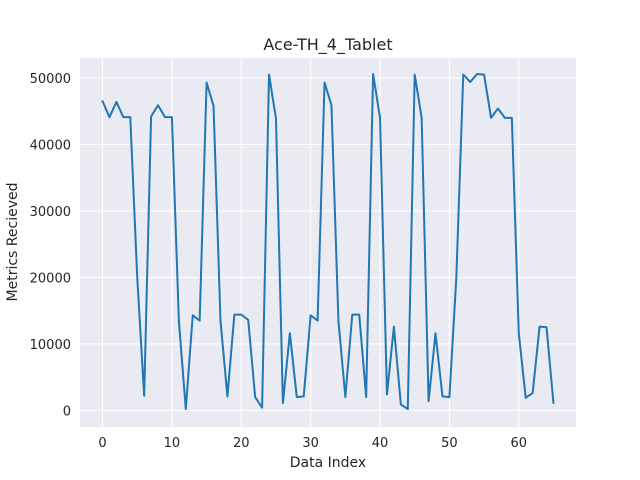  What do you see at coordinates (102, 443) in the screenshot?
I see `x-tick-label: 0` at bounding box center [102, 443].